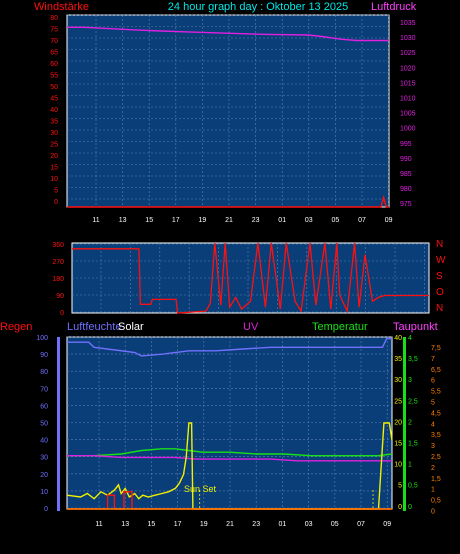 Image resolution: width=460 pixels, height=554 pixels. Describe the element at coordinates (413, 423) in the screenshot. I see `chart3-right-tick-labels-uv: 4 3,5 3 2,5 2 1,5 1 0,5 0` at that location.